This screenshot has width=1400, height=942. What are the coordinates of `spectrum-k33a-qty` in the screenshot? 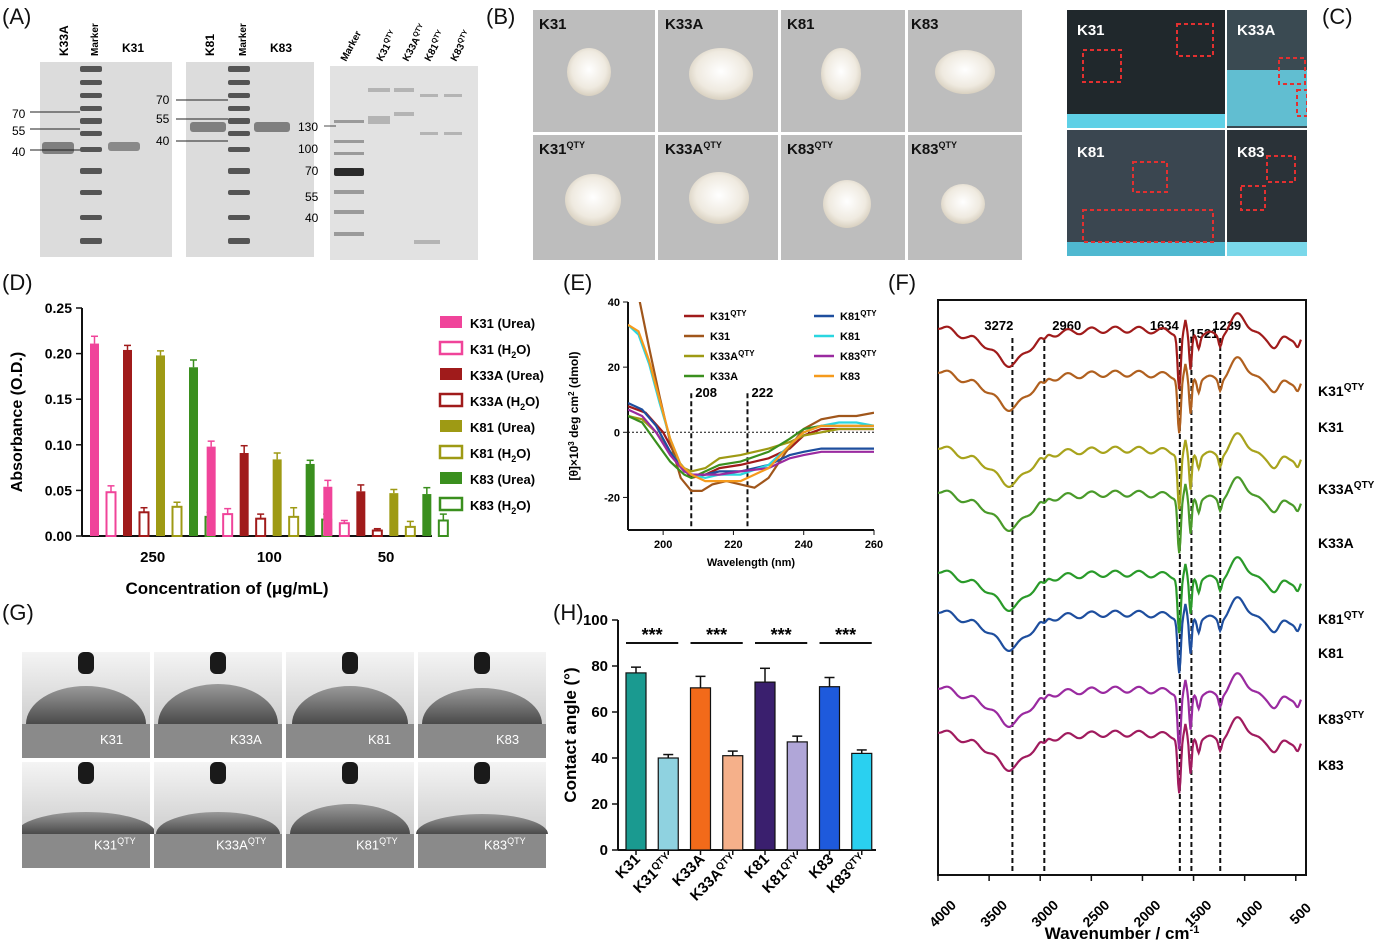 It's located at (1119, 471).